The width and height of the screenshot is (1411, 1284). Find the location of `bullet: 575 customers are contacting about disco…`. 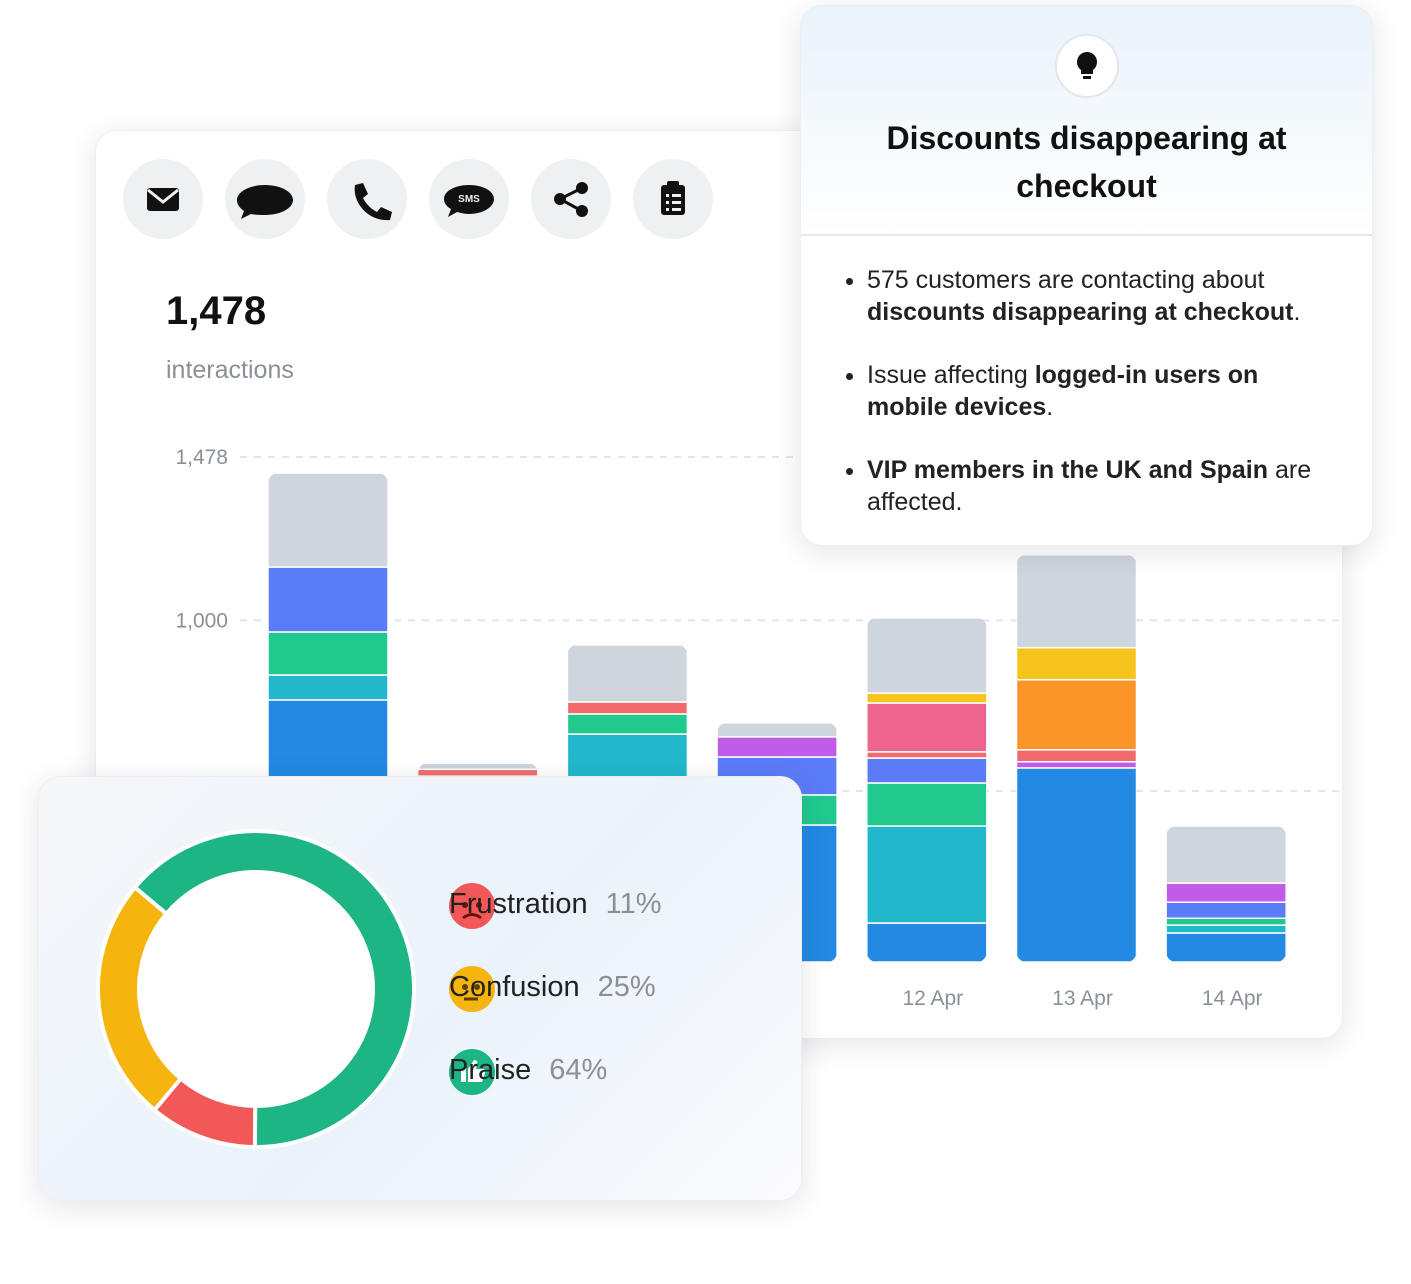

bullet: 575 customers are contacting about disco… is located at coordinates (1099, 296).